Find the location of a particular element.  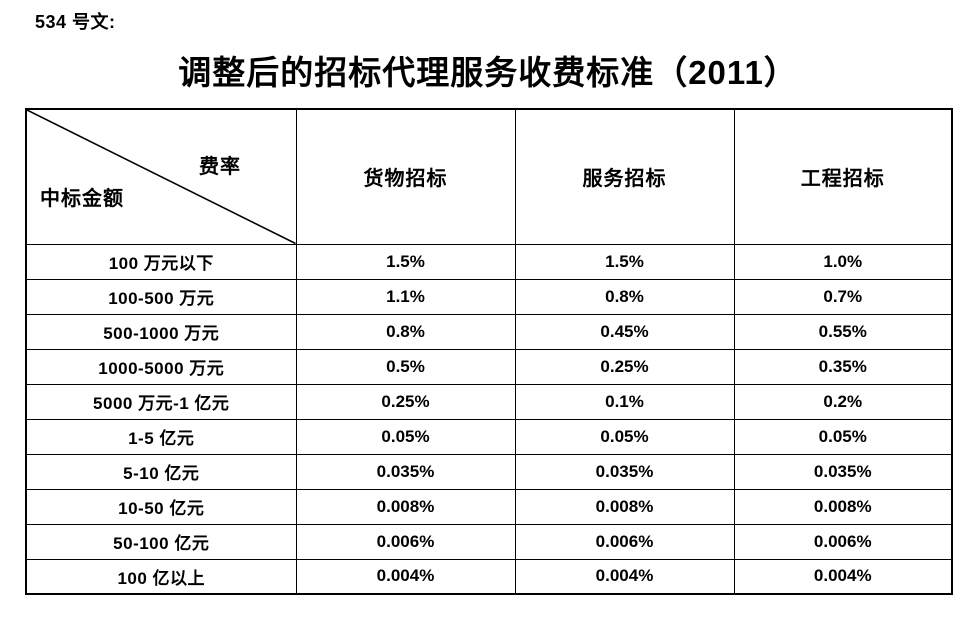

page-title: 调整后的招标代理服务收费标准（2011） is located at coordinates (488, 72).